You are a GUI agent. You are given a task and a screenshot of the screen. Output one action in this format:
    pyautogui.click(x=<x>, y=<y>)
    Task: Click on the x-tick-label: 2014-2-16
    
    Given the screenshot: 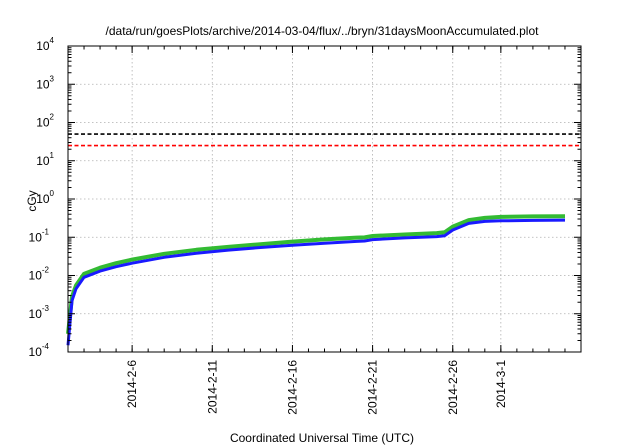 What is the action you would take?
    pyautogui.click(x=292, y=387)
    